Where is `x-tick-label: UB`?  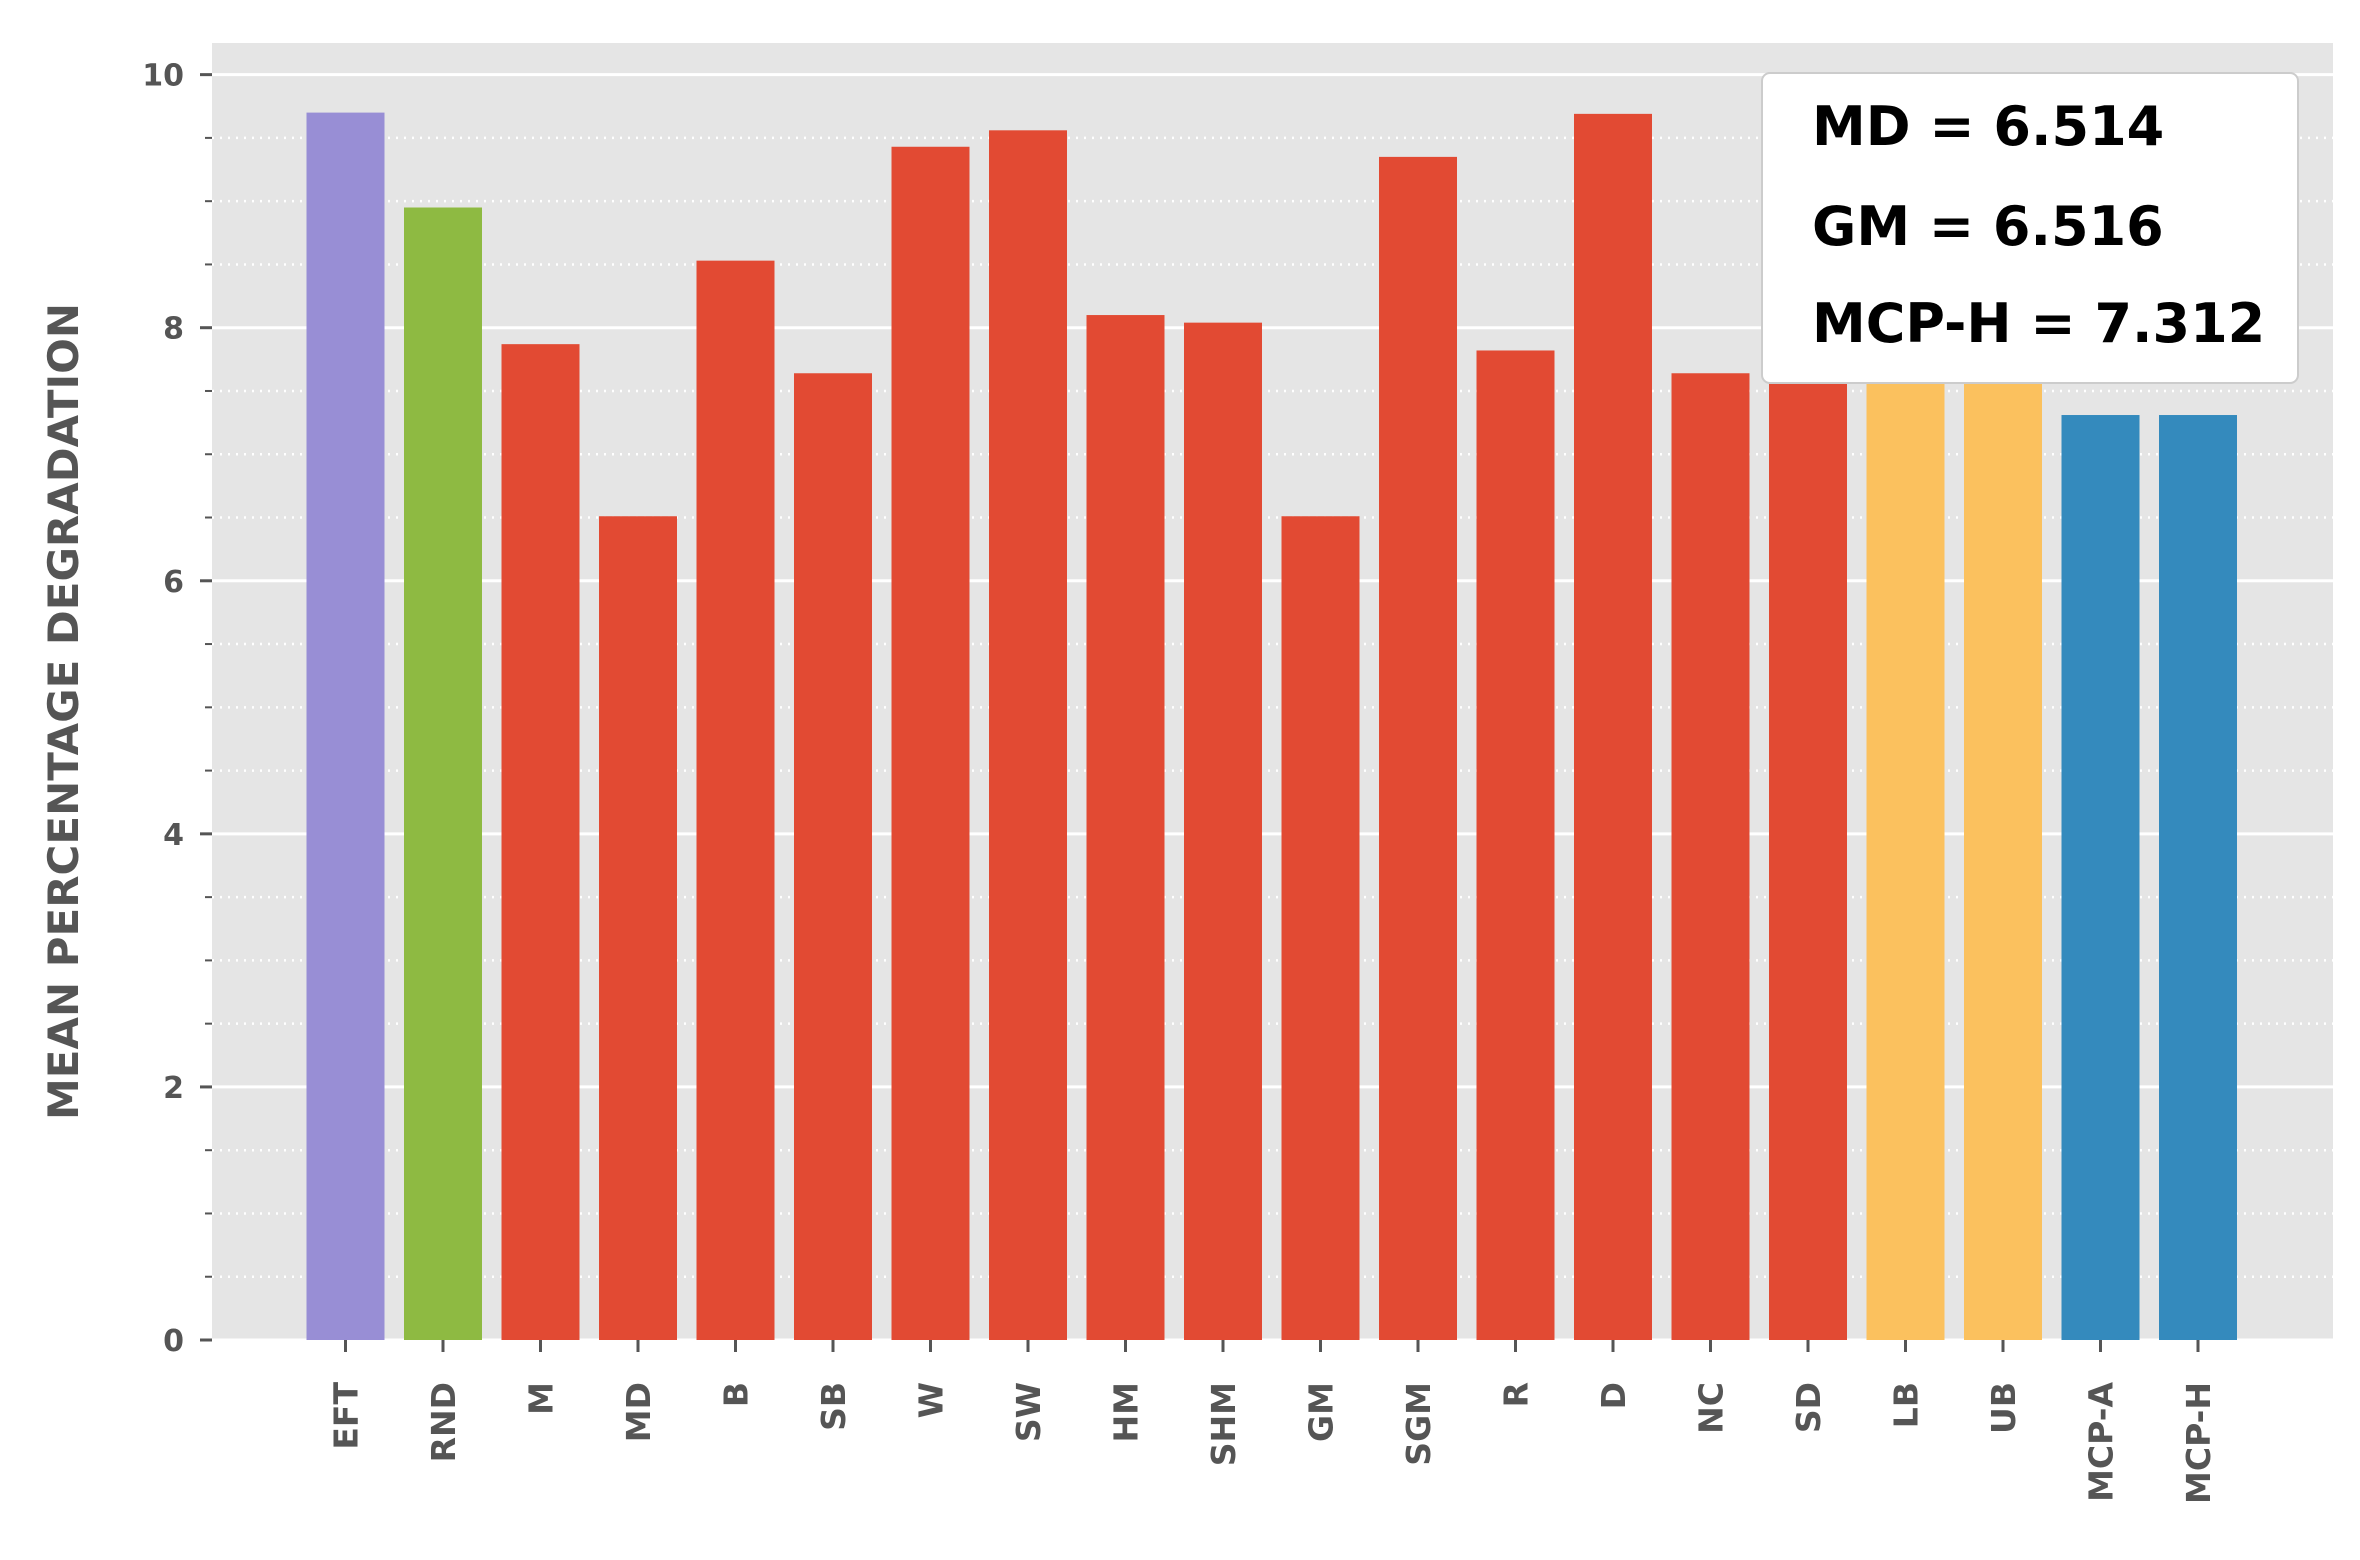
x-tick-label: UB is located at coordinates (2003, 1408).